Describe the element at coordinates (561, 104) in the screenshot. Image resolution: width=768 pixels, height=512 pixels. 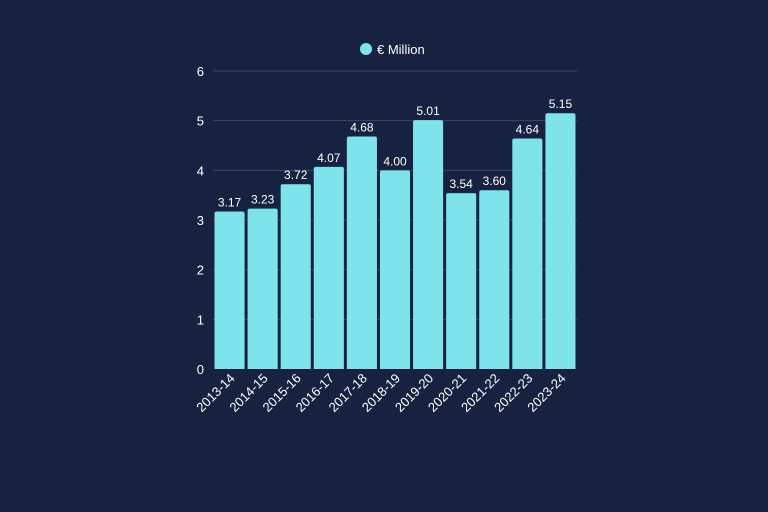
I see `data-label: 5.15` at that location.